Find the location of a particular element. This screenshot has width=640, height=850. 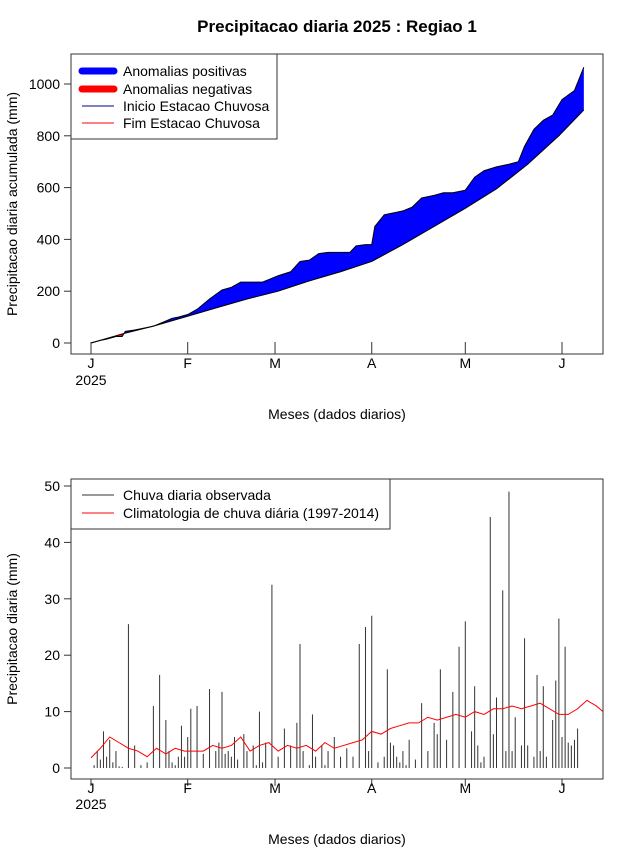

y-tick-label: 800 is located at coordinates (49, 136).